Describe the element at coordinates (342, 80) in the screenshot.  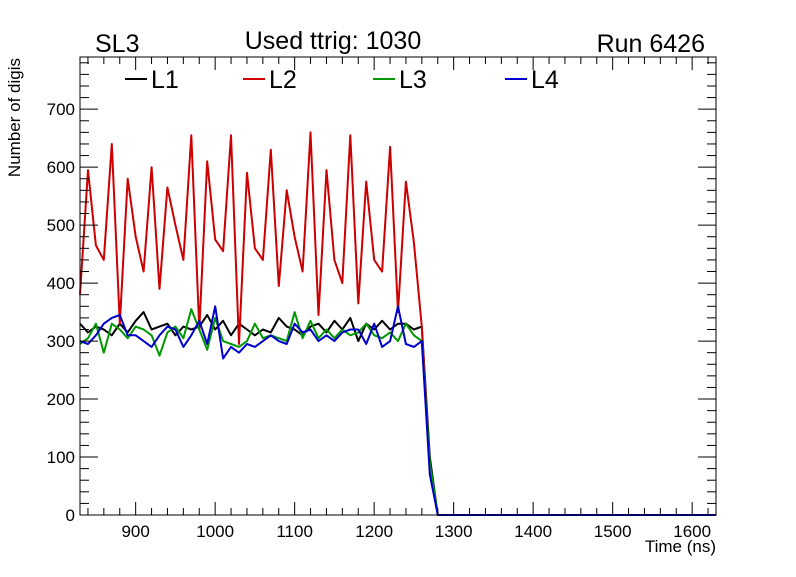
I see `legend: L1 L2 L3 L4` at that location.